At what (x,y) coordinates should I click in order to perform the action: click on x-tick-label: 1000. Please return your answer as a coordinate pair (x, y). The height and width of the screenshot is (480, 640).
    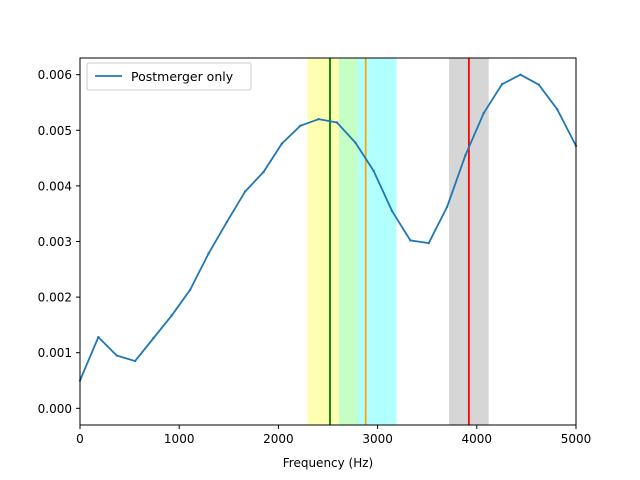
    Looking at the image, I should click on (179, 439).